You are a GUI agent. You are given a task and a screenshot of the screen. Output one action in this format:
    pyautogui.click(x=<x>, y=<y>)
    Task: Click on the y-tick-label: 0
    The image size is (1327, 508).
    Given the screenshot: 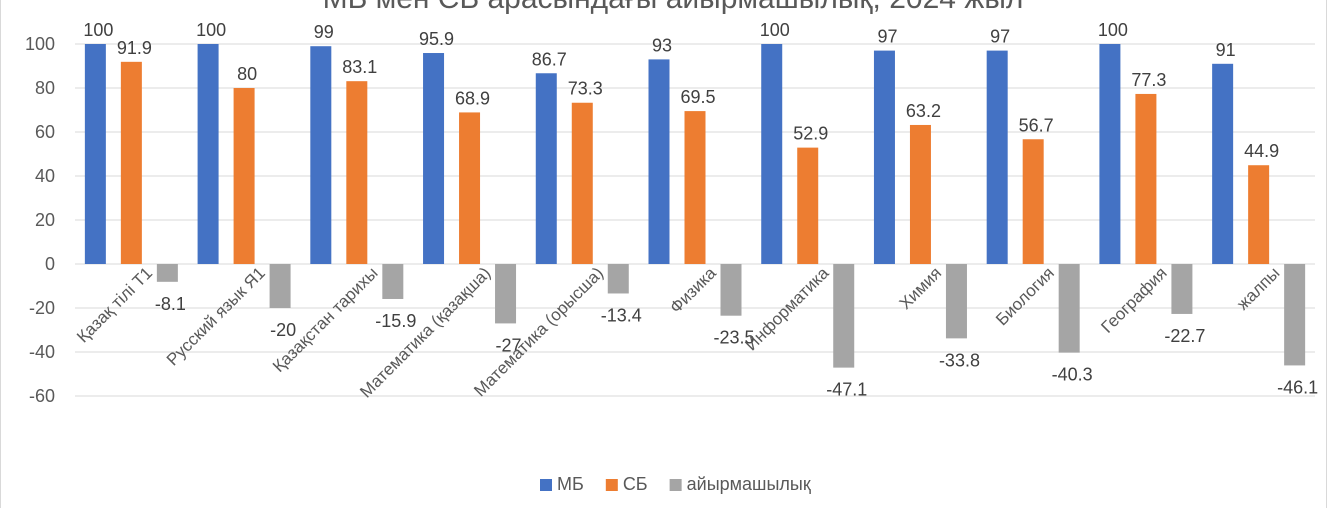 What is the action you would take?
    pyautogui.click(x=50, y=264)
    